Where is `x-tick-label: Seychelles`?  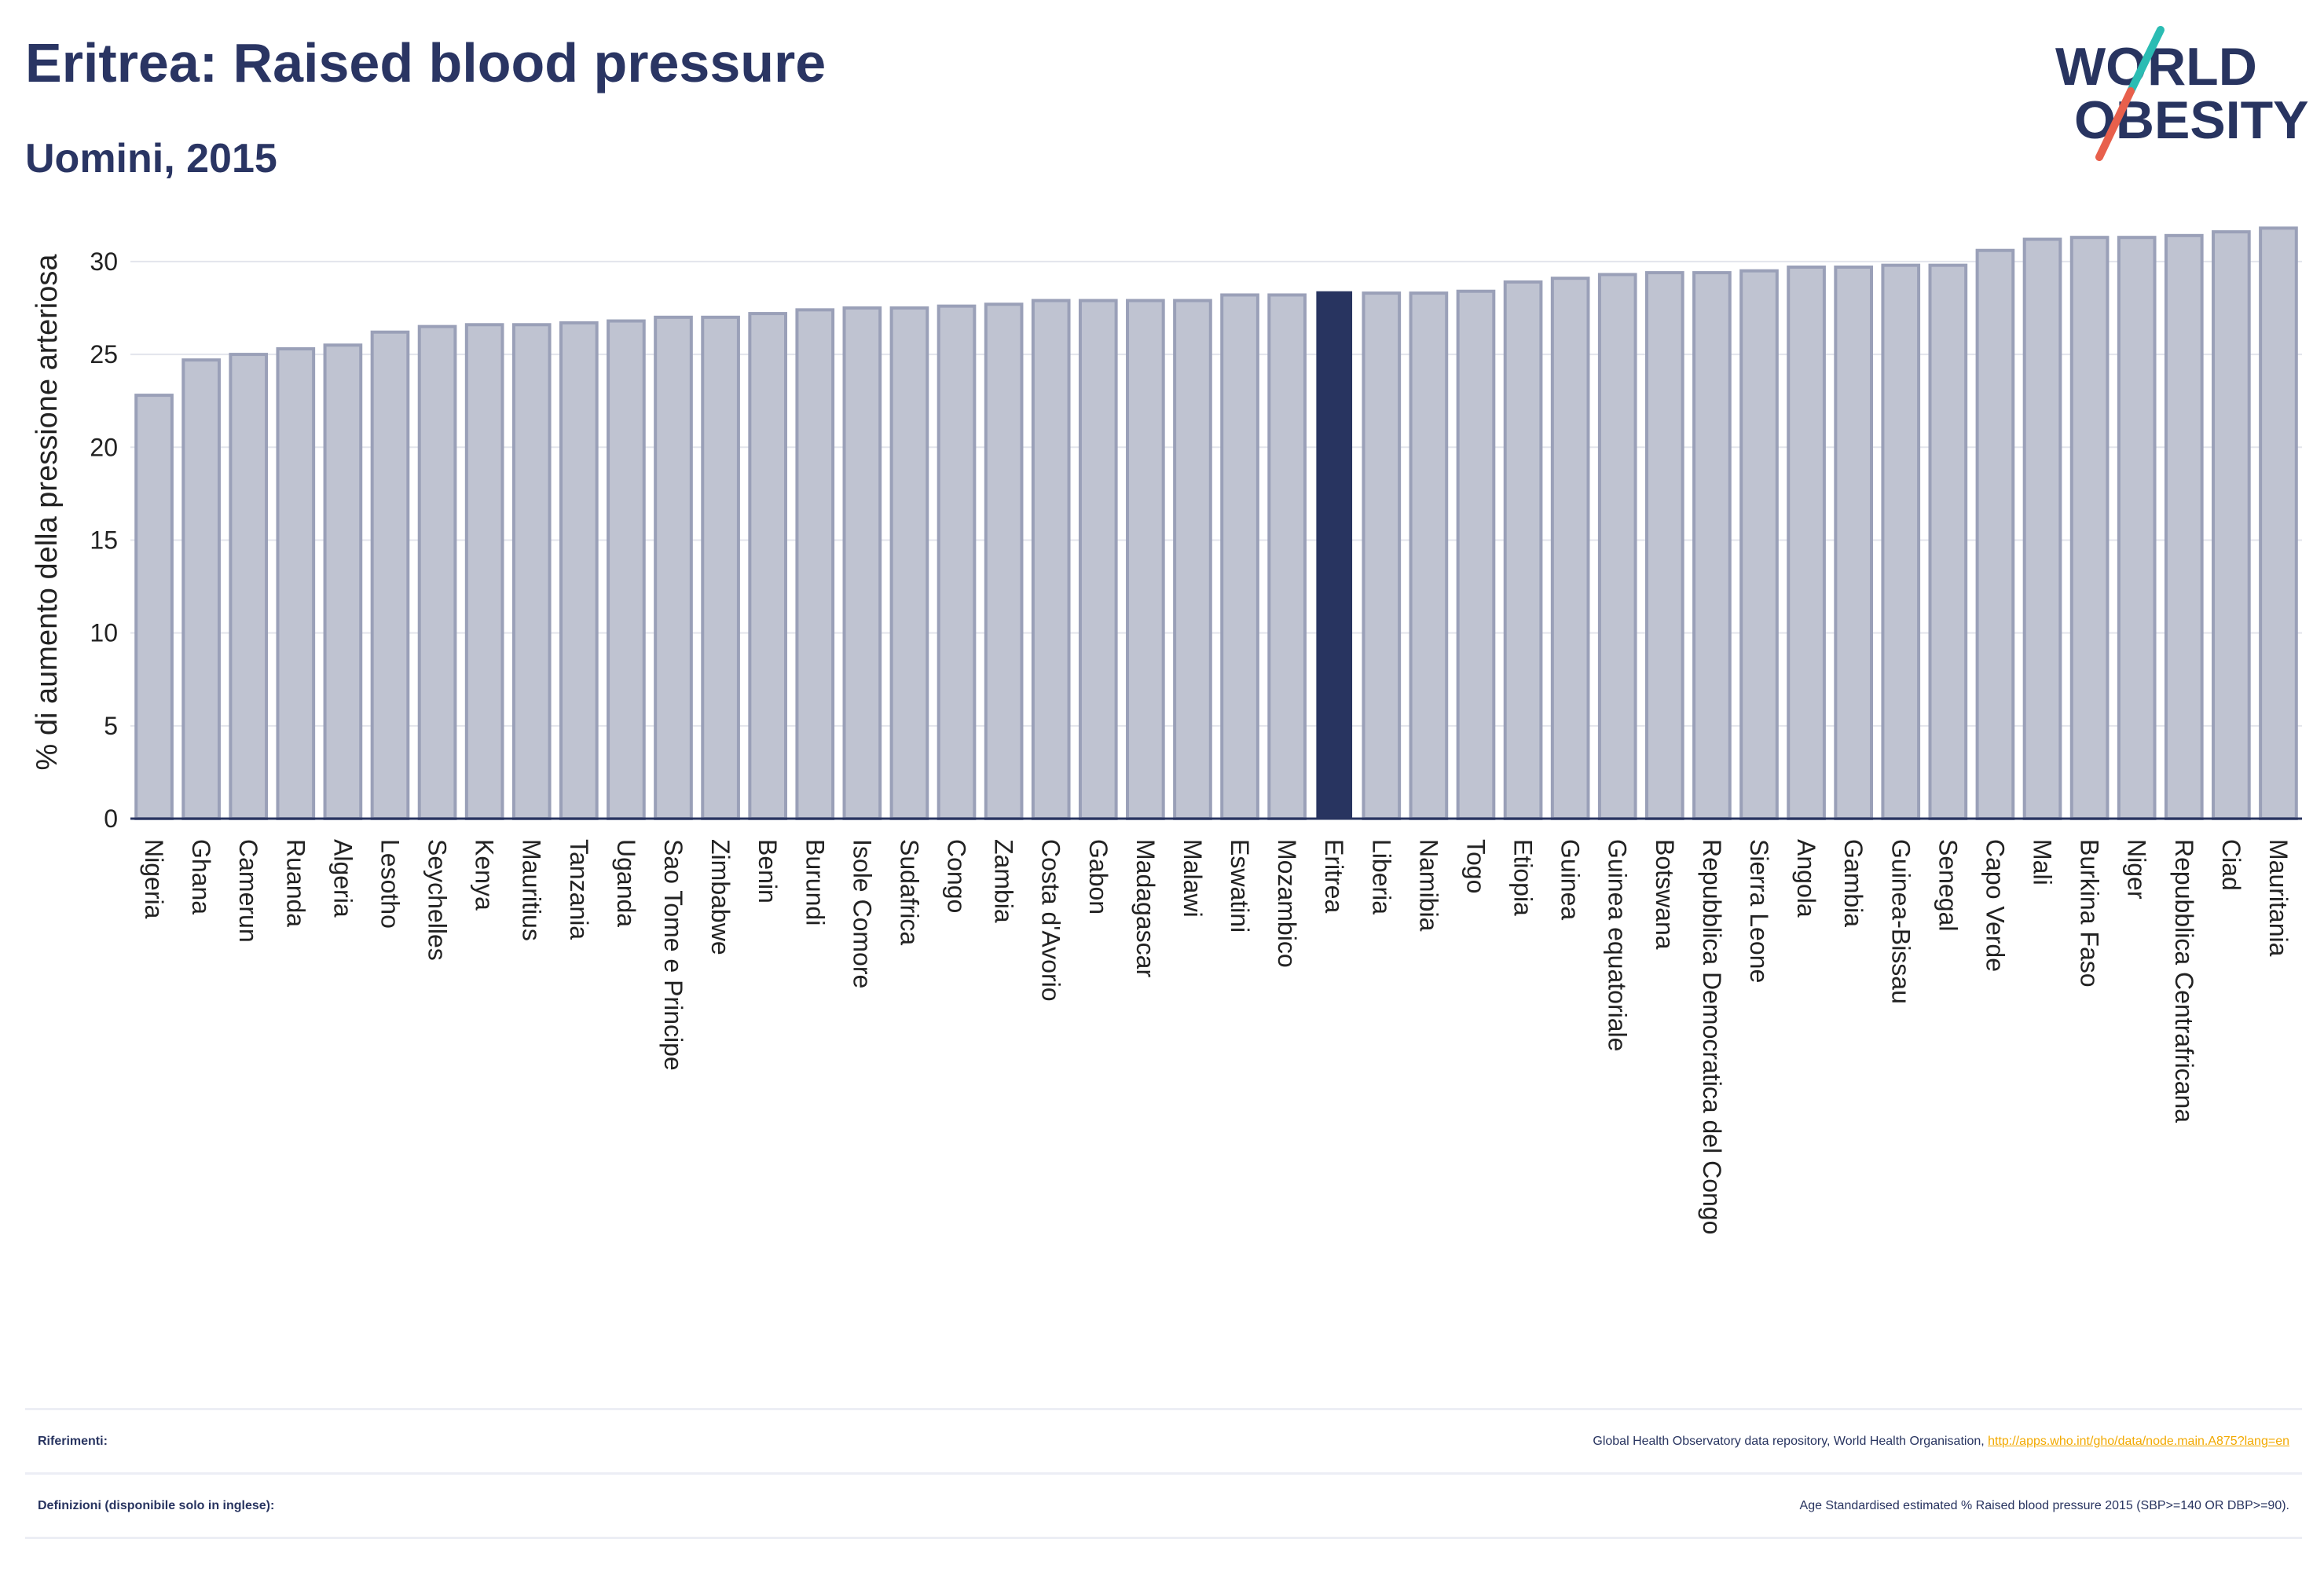 x-tick-label: Seychelles is located at coordinates (437, 900).